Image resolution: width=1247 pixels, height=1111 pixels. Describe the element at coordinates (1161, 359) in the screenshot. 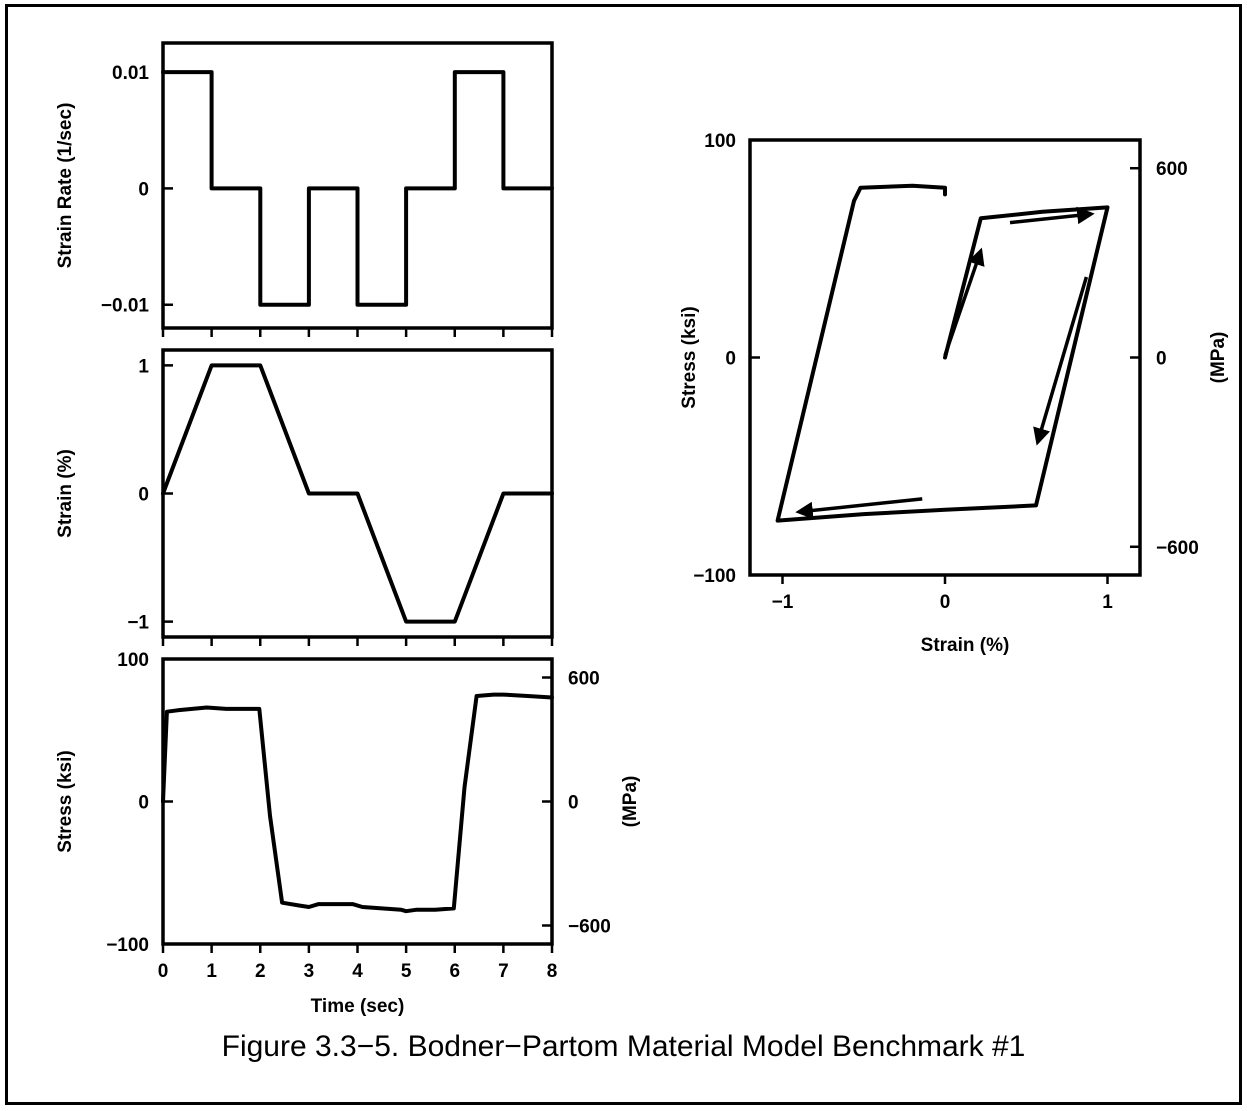

I see `hysteresis-y2-tick-label: 0` at that location.